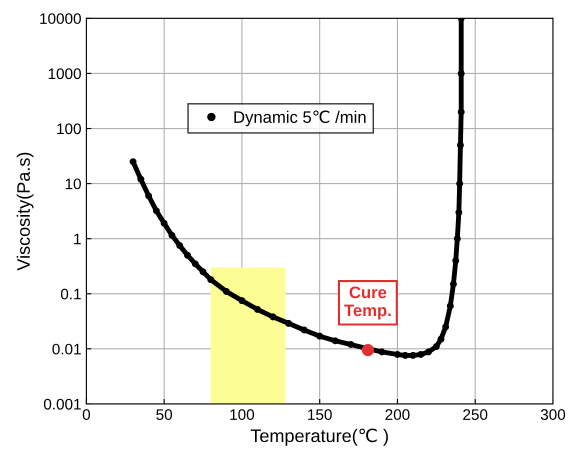  I want to click on y-tick-label: 0.01, so click(66, 349).